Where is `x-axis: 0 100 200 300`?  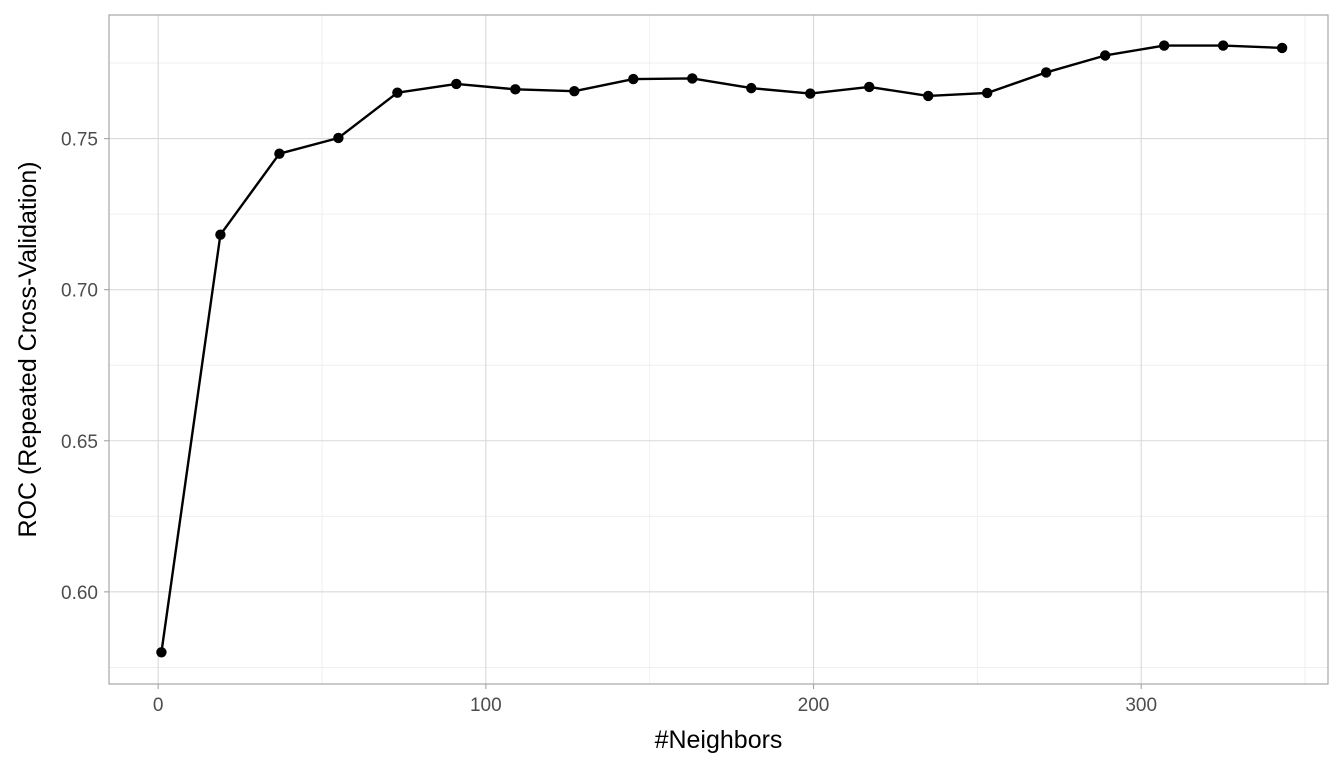
x-axis: 0 100 200 300 is located at coordinates (655, 700).